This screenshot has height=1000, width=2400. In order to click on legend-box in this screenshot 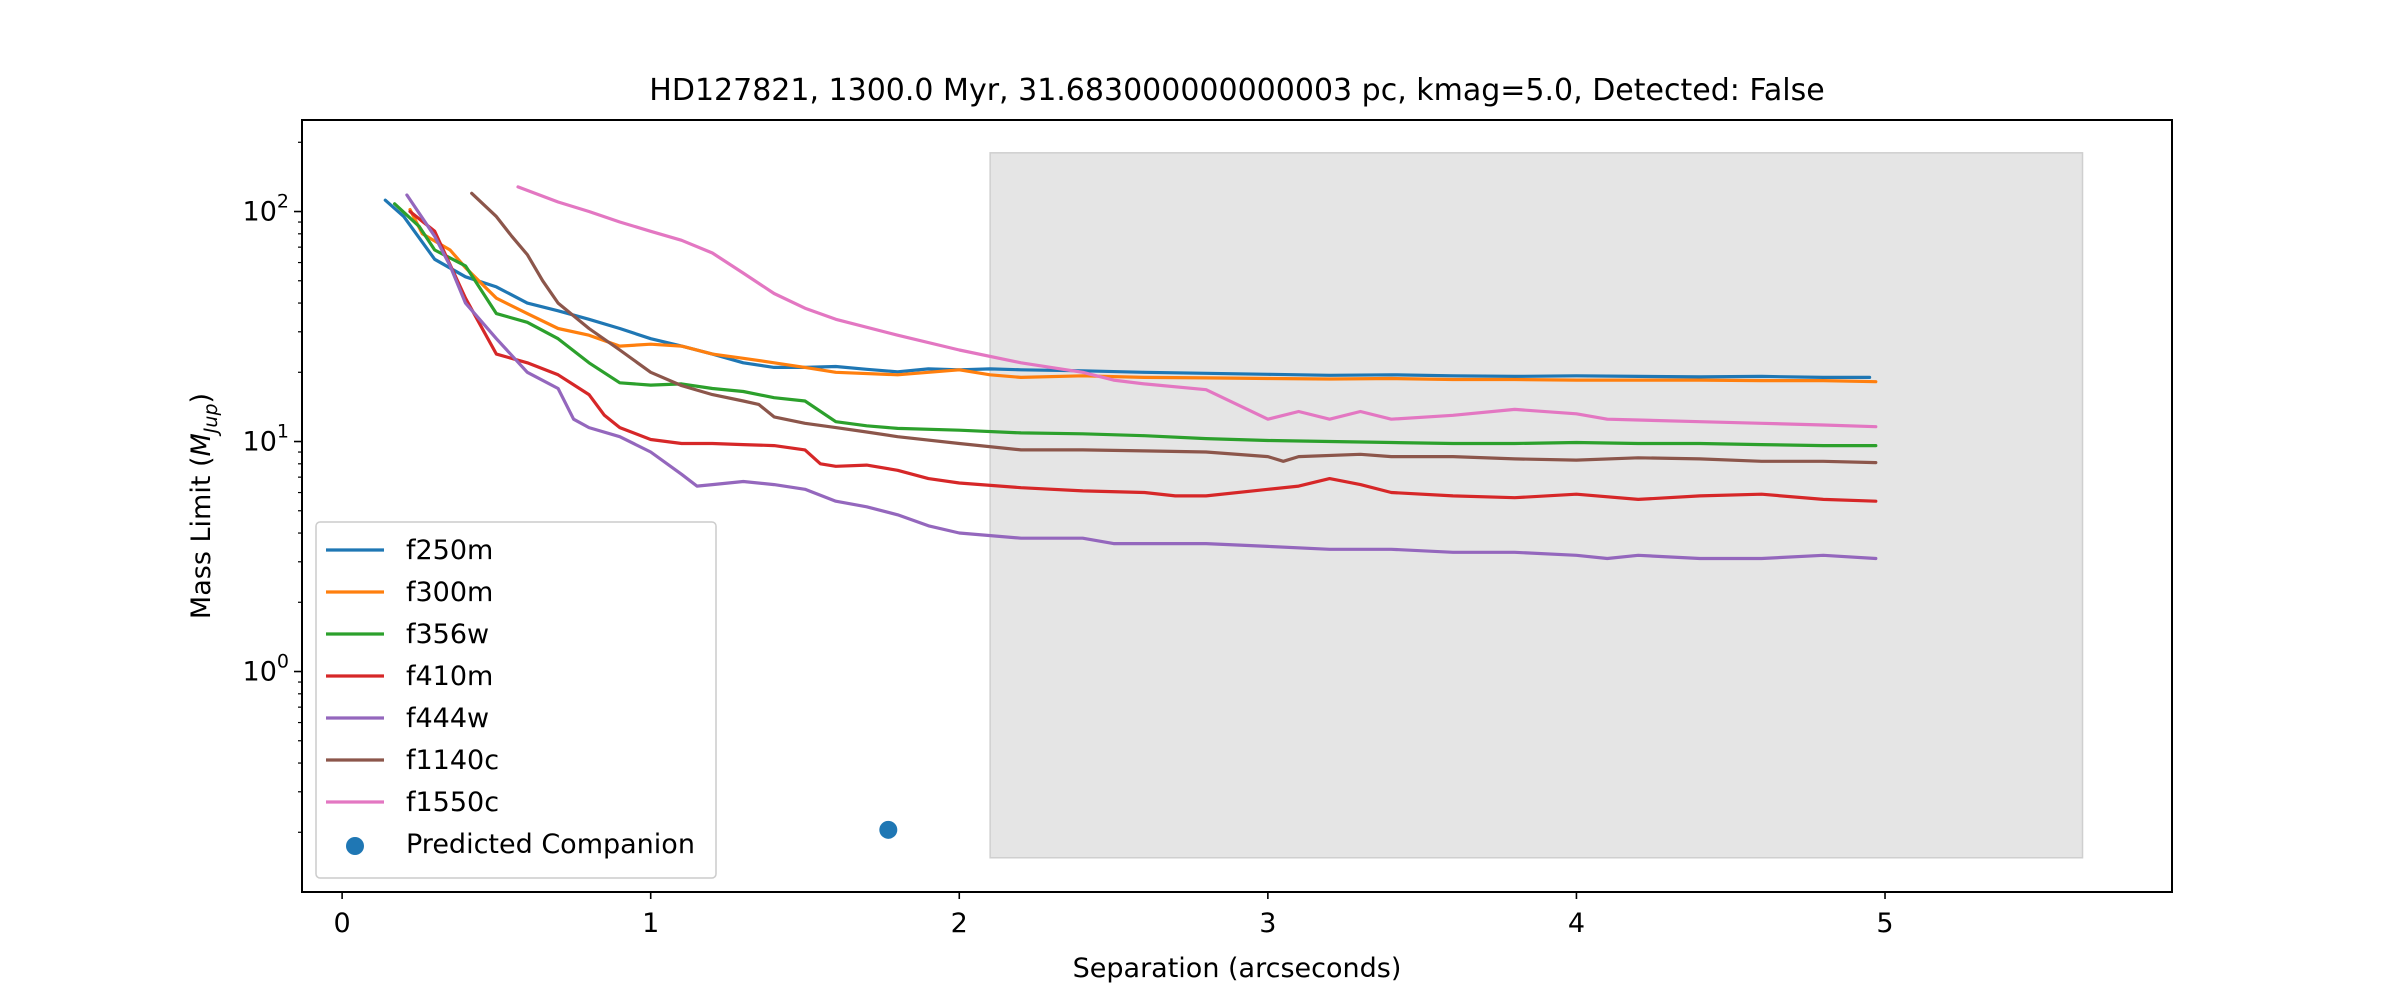, I will do `click(516, 700)`.